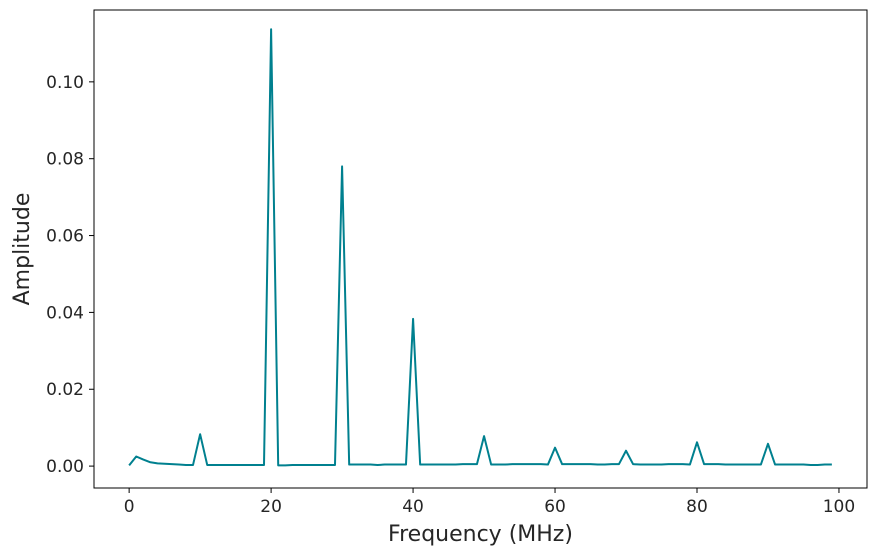  What do you see at coordinates (70, 275) in the screenshot?
I see `y-axis-ticks: 0.00 0.02 0.04 0.06 0.08 0.10` at bounding box center [70, 275].